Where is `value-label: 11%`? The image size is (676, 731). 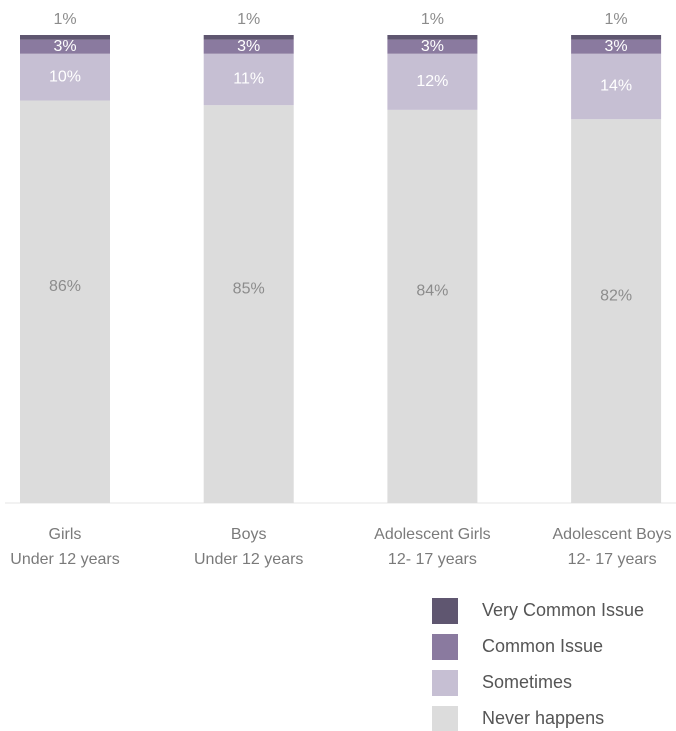
value-label: 11% is located at coordinates (248, 79).